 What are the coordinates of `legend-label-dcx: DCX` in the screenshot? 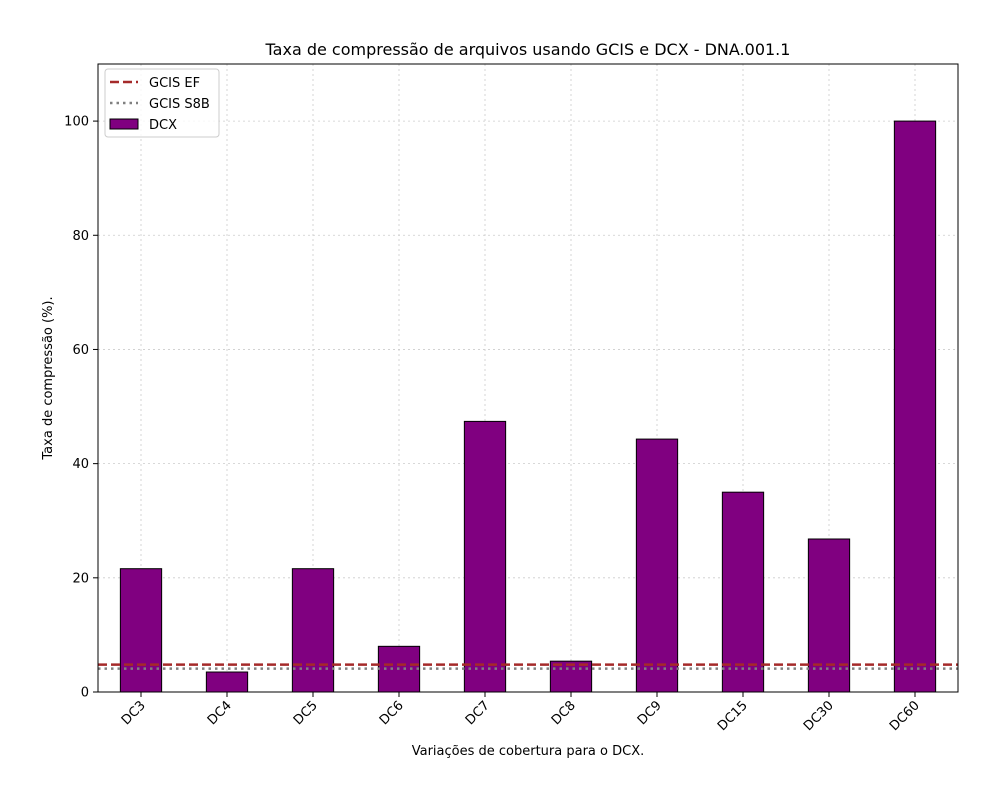 It's located at (163, 125).